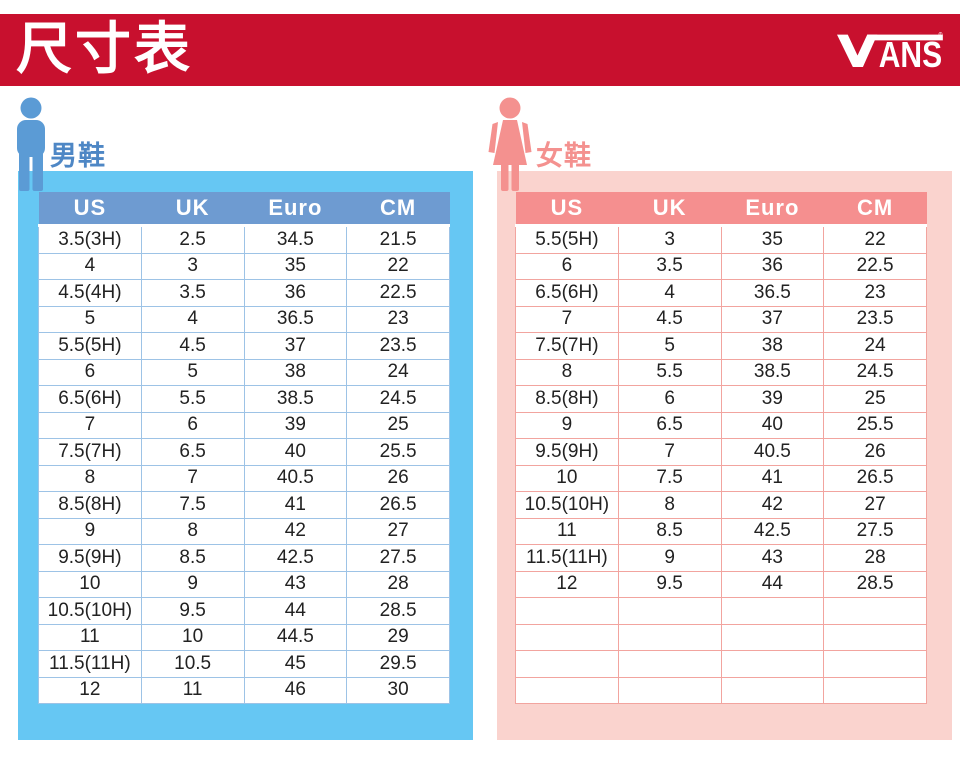 The image size is (960, 759). What do you see at coordinates (910, 51) in the screenshot?
I see `svg-text: ANS` at bounding box center [910, 51].